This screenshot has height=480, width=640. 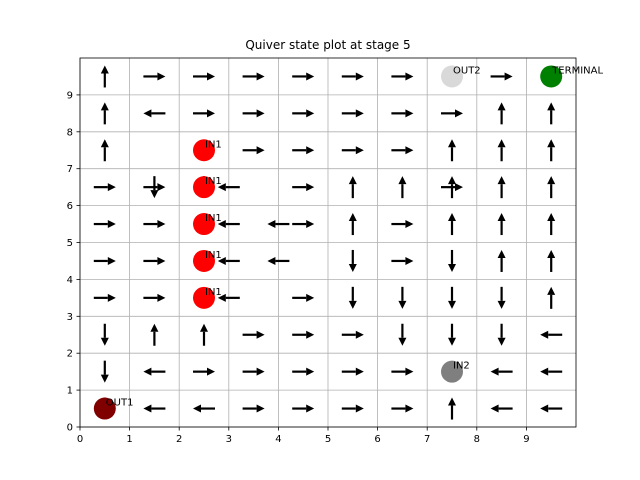 I want to click on x-tick-label: 0, so click(x=80, y=439).